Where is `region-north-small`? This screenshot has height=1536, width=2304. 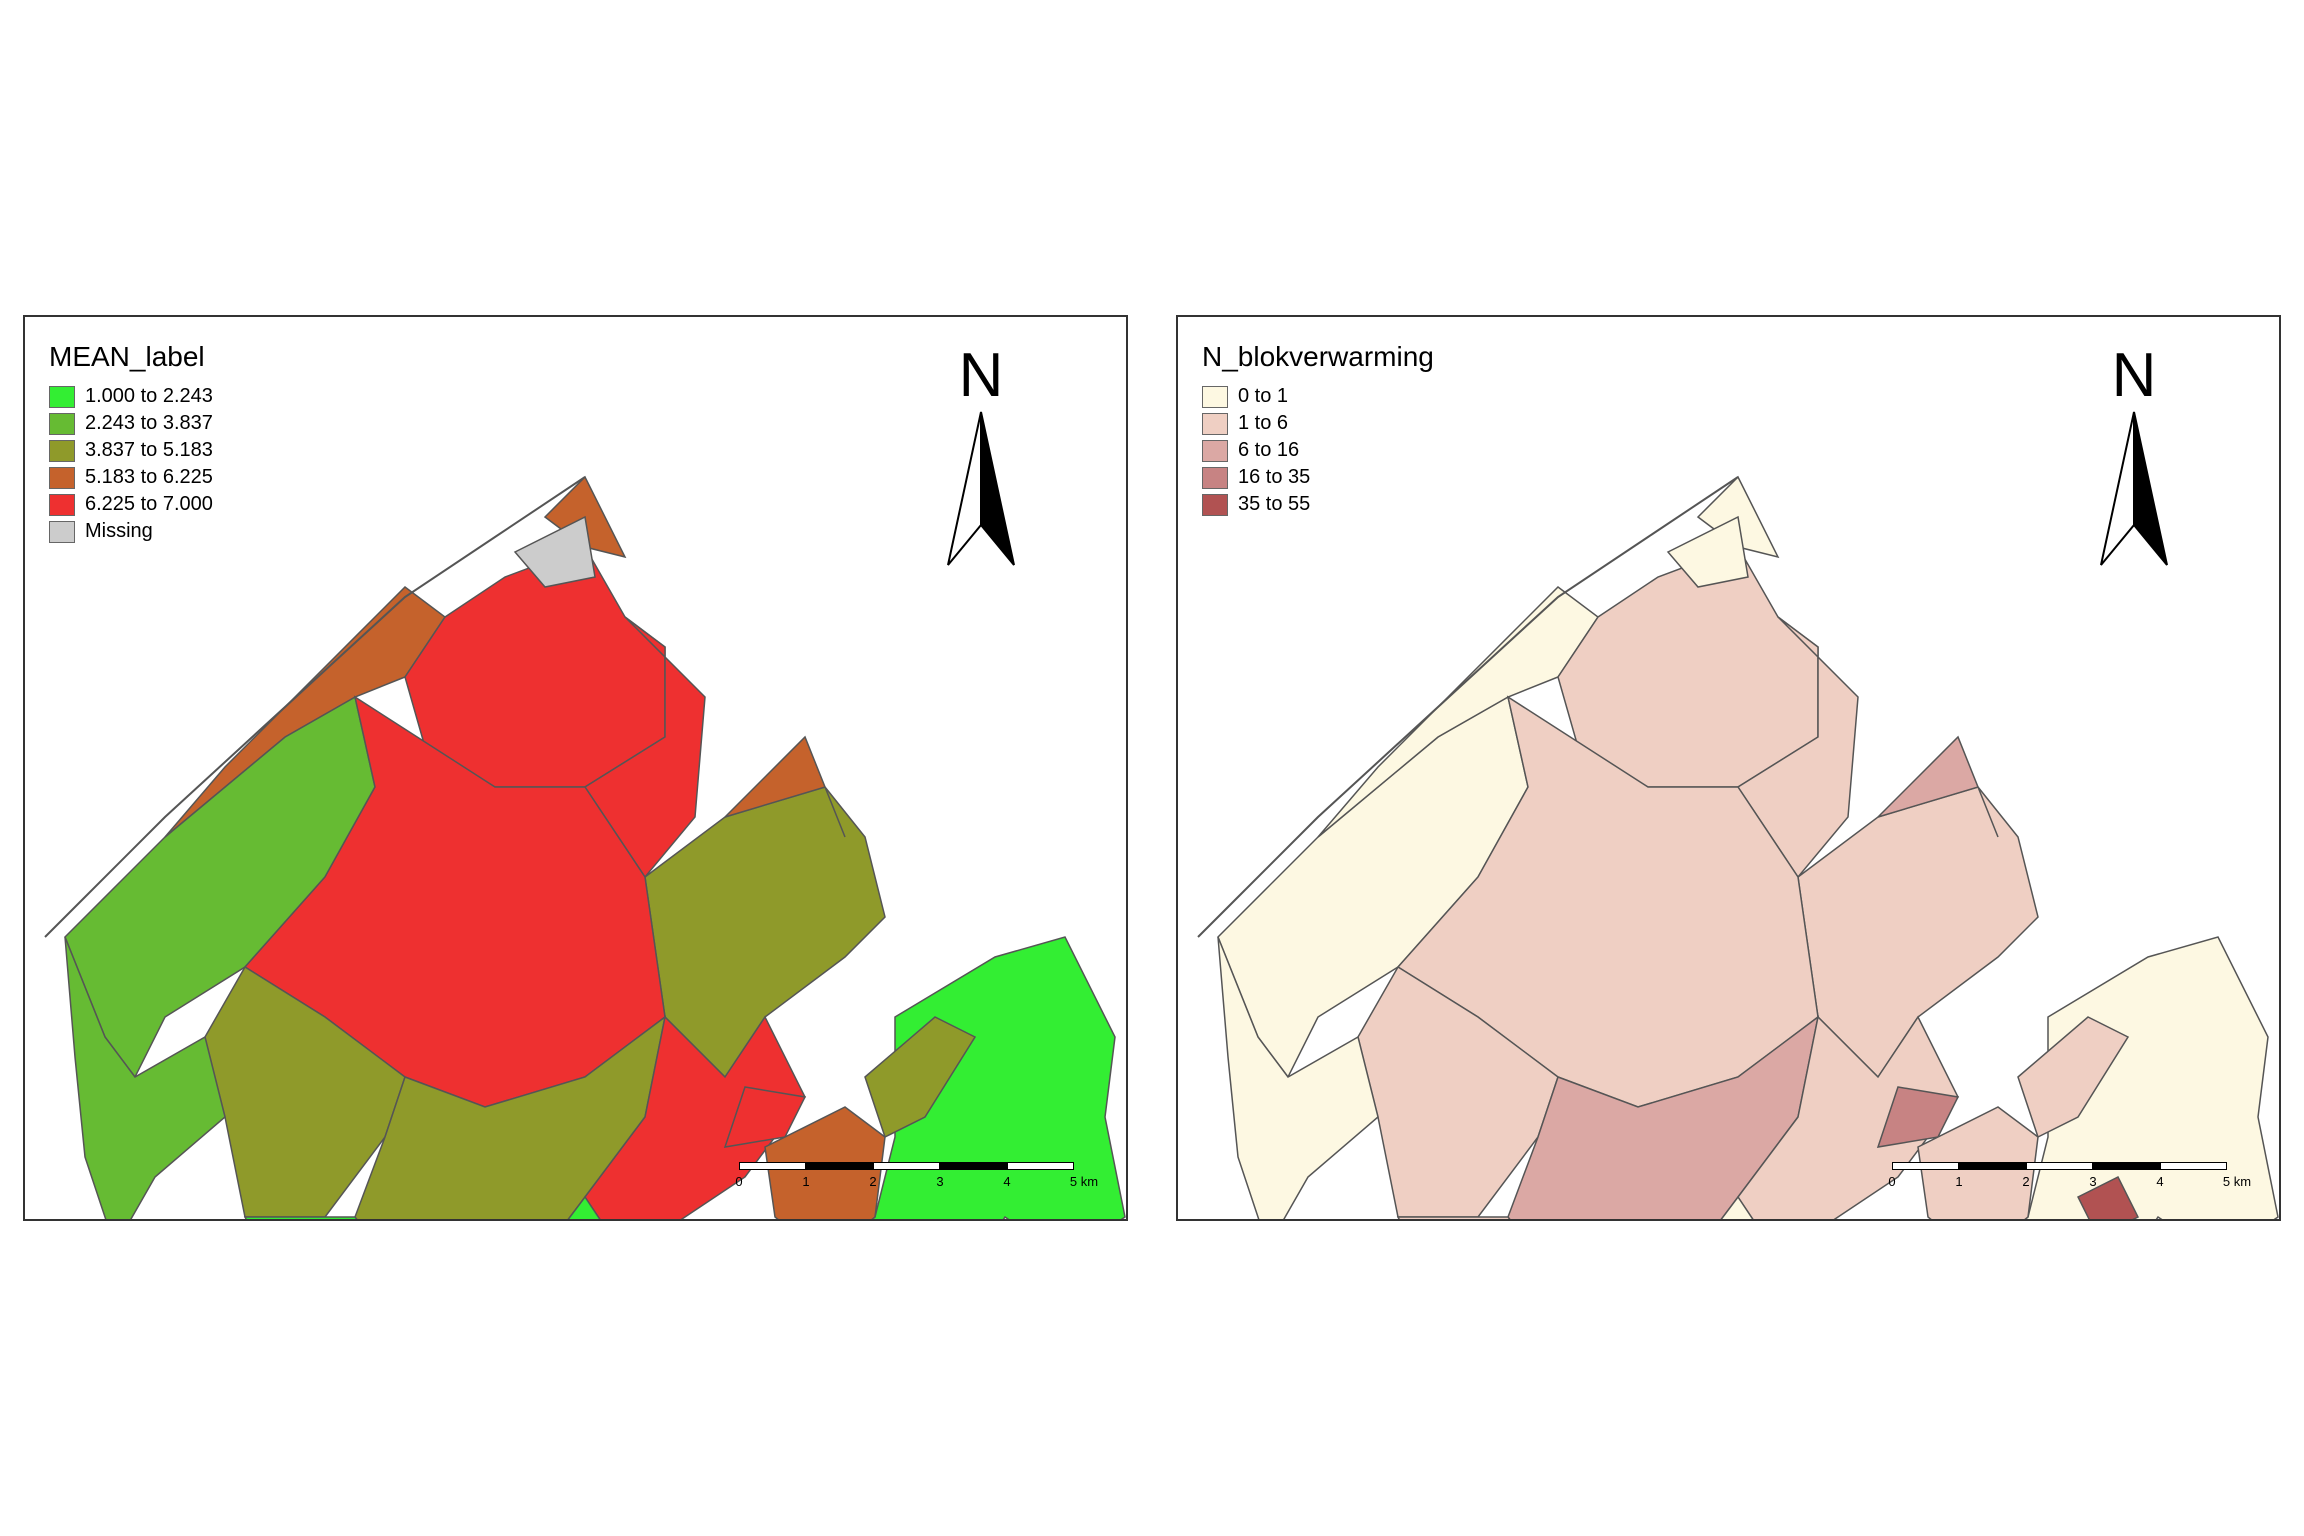 region-north-small is located at coordinates (1707, 551).